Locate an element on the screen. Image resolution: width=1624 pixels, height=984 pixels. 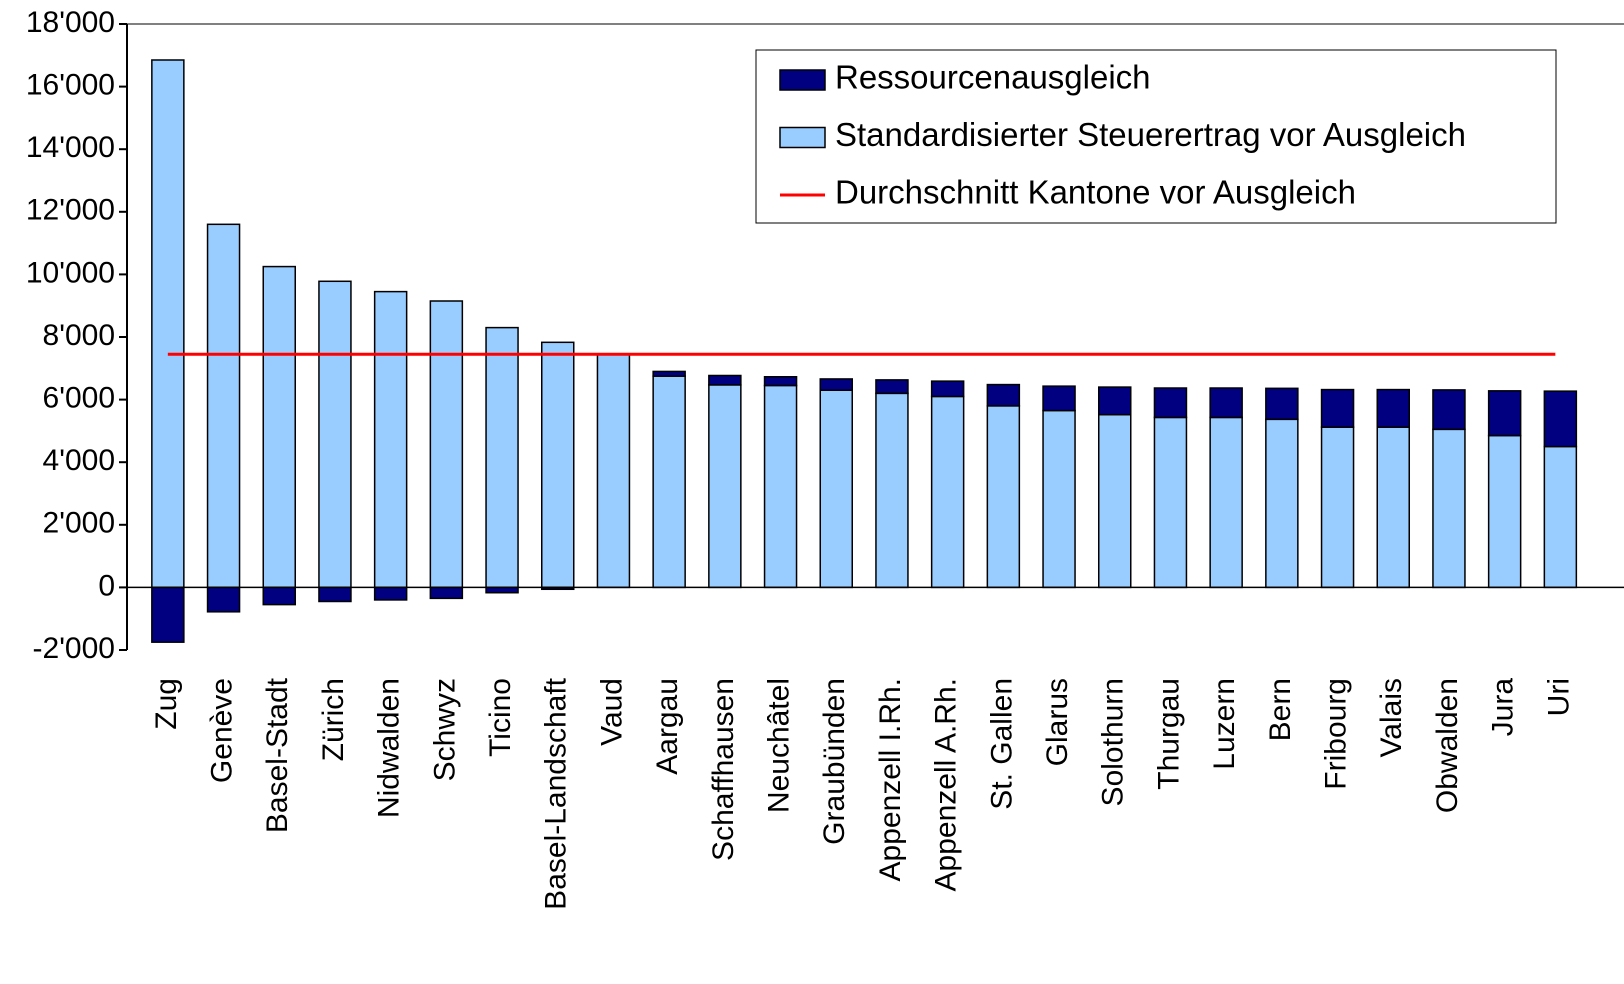
y-tick-label: 2'000 is located at coordinates (79, 523).